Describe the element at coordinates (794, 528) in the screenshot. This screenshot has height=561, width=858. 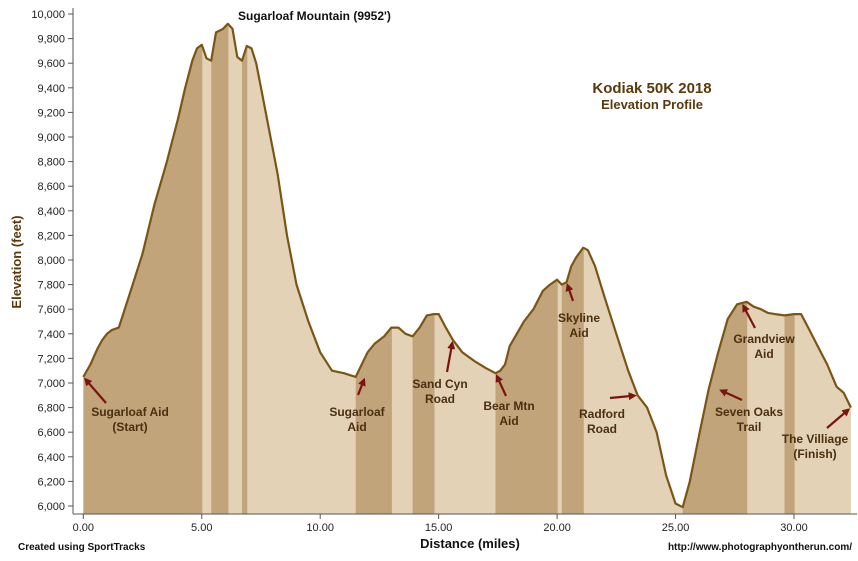
I see `x-tick-label: 30.00` at that location.